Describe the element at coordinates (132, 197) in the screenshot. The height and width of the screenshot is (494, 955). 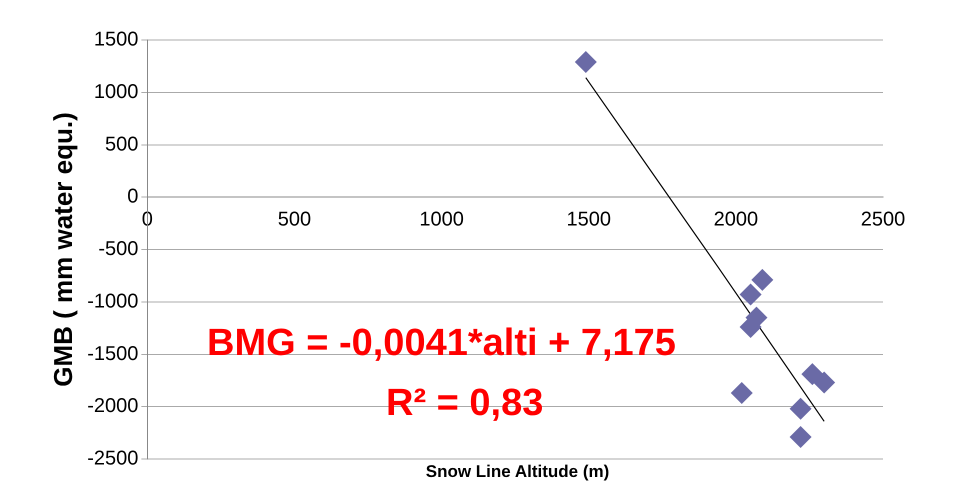
I see `y-tick-label: 0` at that location.